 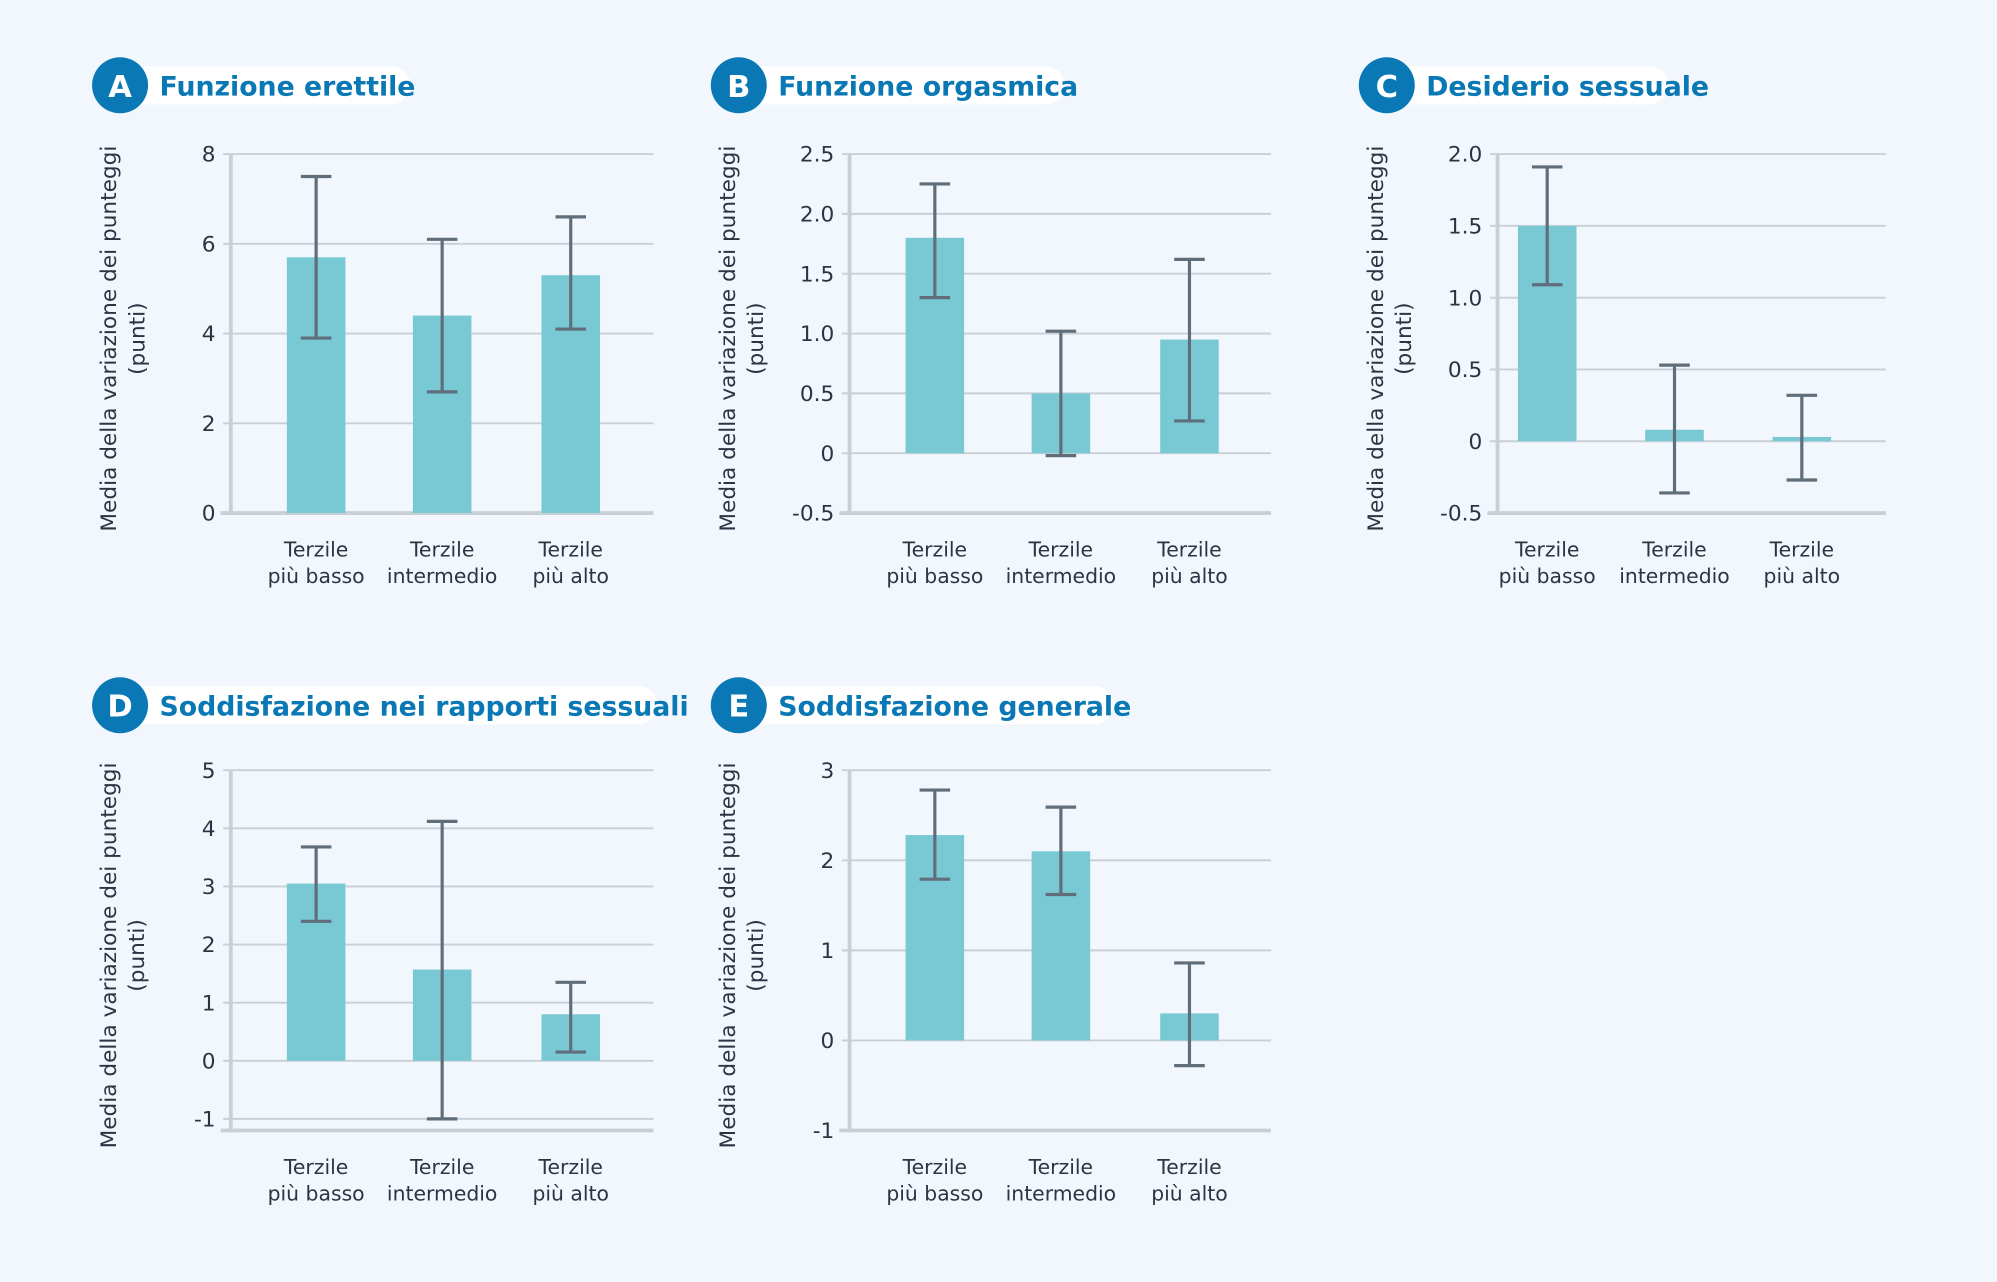 I want to click on y-tick-label: 2.5, so click(x=817, y=155).